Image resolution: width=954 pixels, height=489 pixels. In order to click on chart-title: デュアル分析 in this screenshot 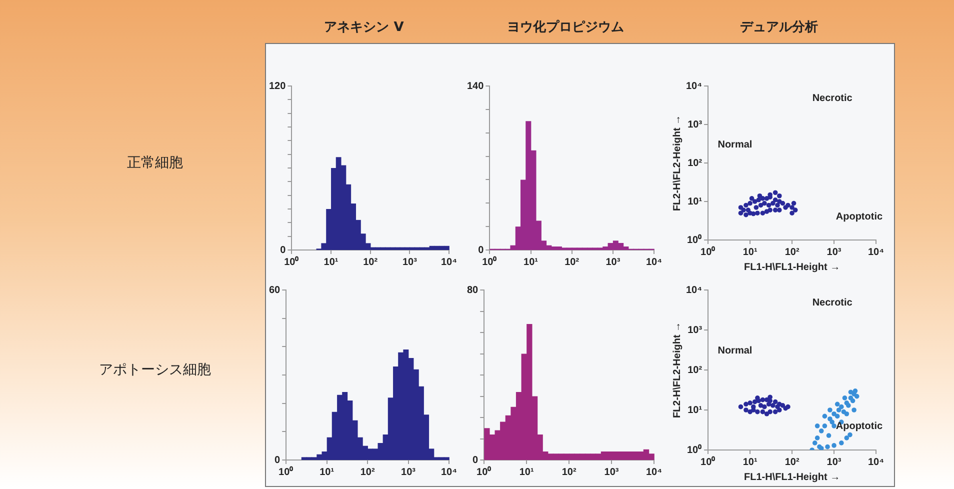, I will do `click(779, 27)`.